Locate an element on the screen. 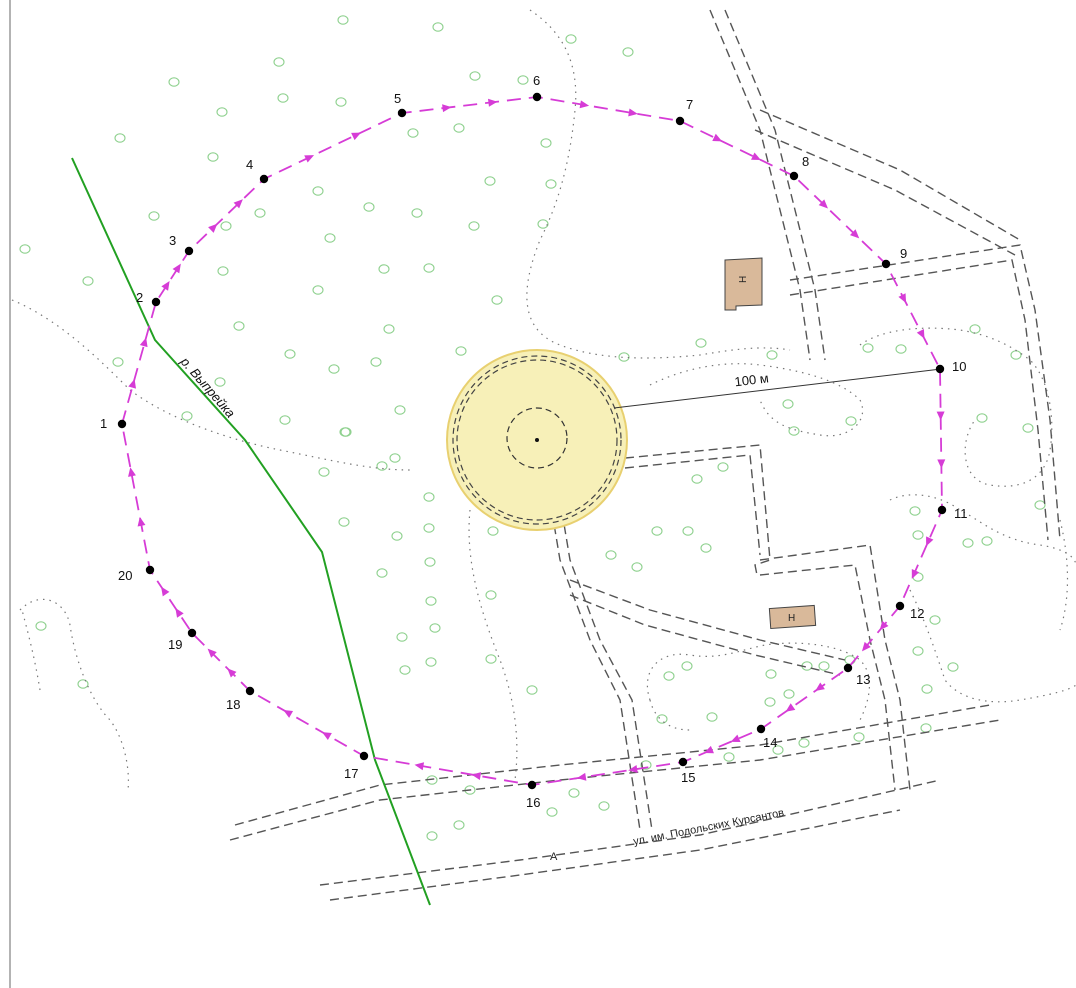 This screenshot has height=988, width=1076. boundary-point: 19 is located at coordinates (182, 640).